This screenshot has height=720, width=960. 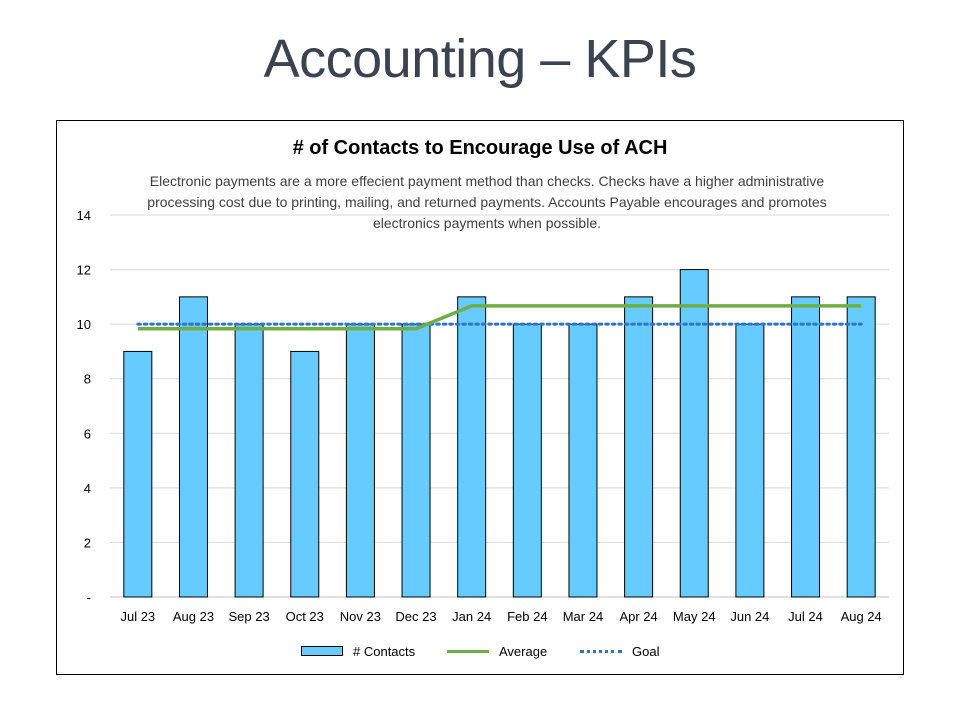 What do you see at coordinates (89, 597) in the screenshot?
I see `y-tick-label: -` at bounding box center [89, 597].